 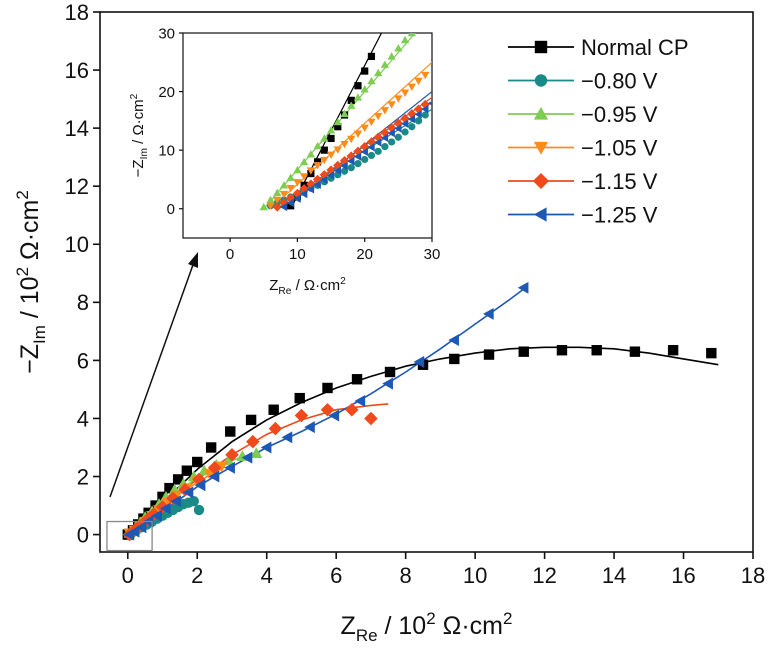 I want to click on x-tick-label: 2, so click(x=197, y=575).